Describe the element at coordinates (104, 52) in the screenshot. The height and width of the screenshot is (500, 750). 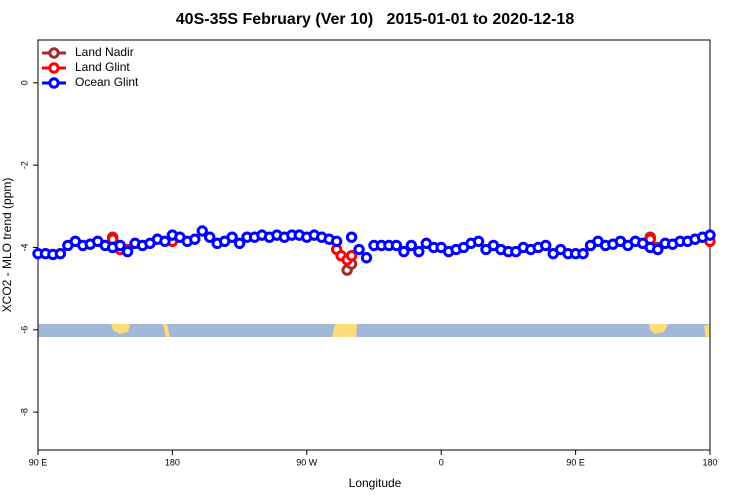
I see `legend-label: Land Nadir` at that location.